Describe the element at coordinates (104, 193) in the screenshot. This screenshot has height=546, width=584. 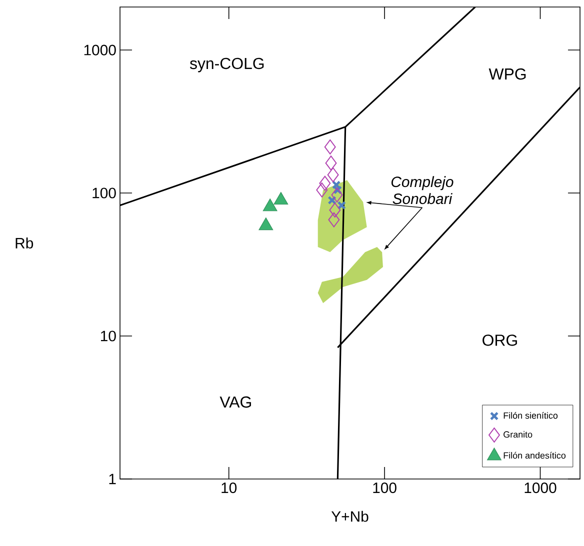
I see `y-tick-label: 100` at that location.